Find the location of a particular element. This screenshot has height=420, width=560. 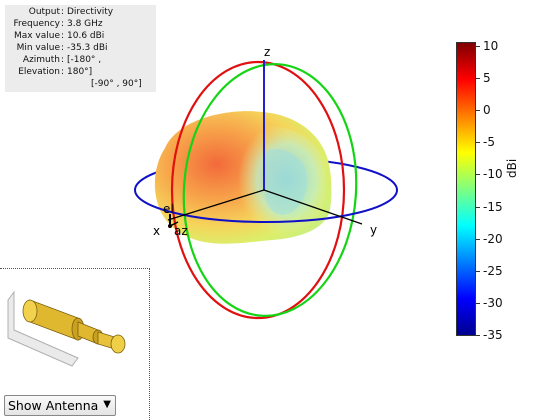

colorbar-tick-label: 5 is located at coordinates (487, 78).